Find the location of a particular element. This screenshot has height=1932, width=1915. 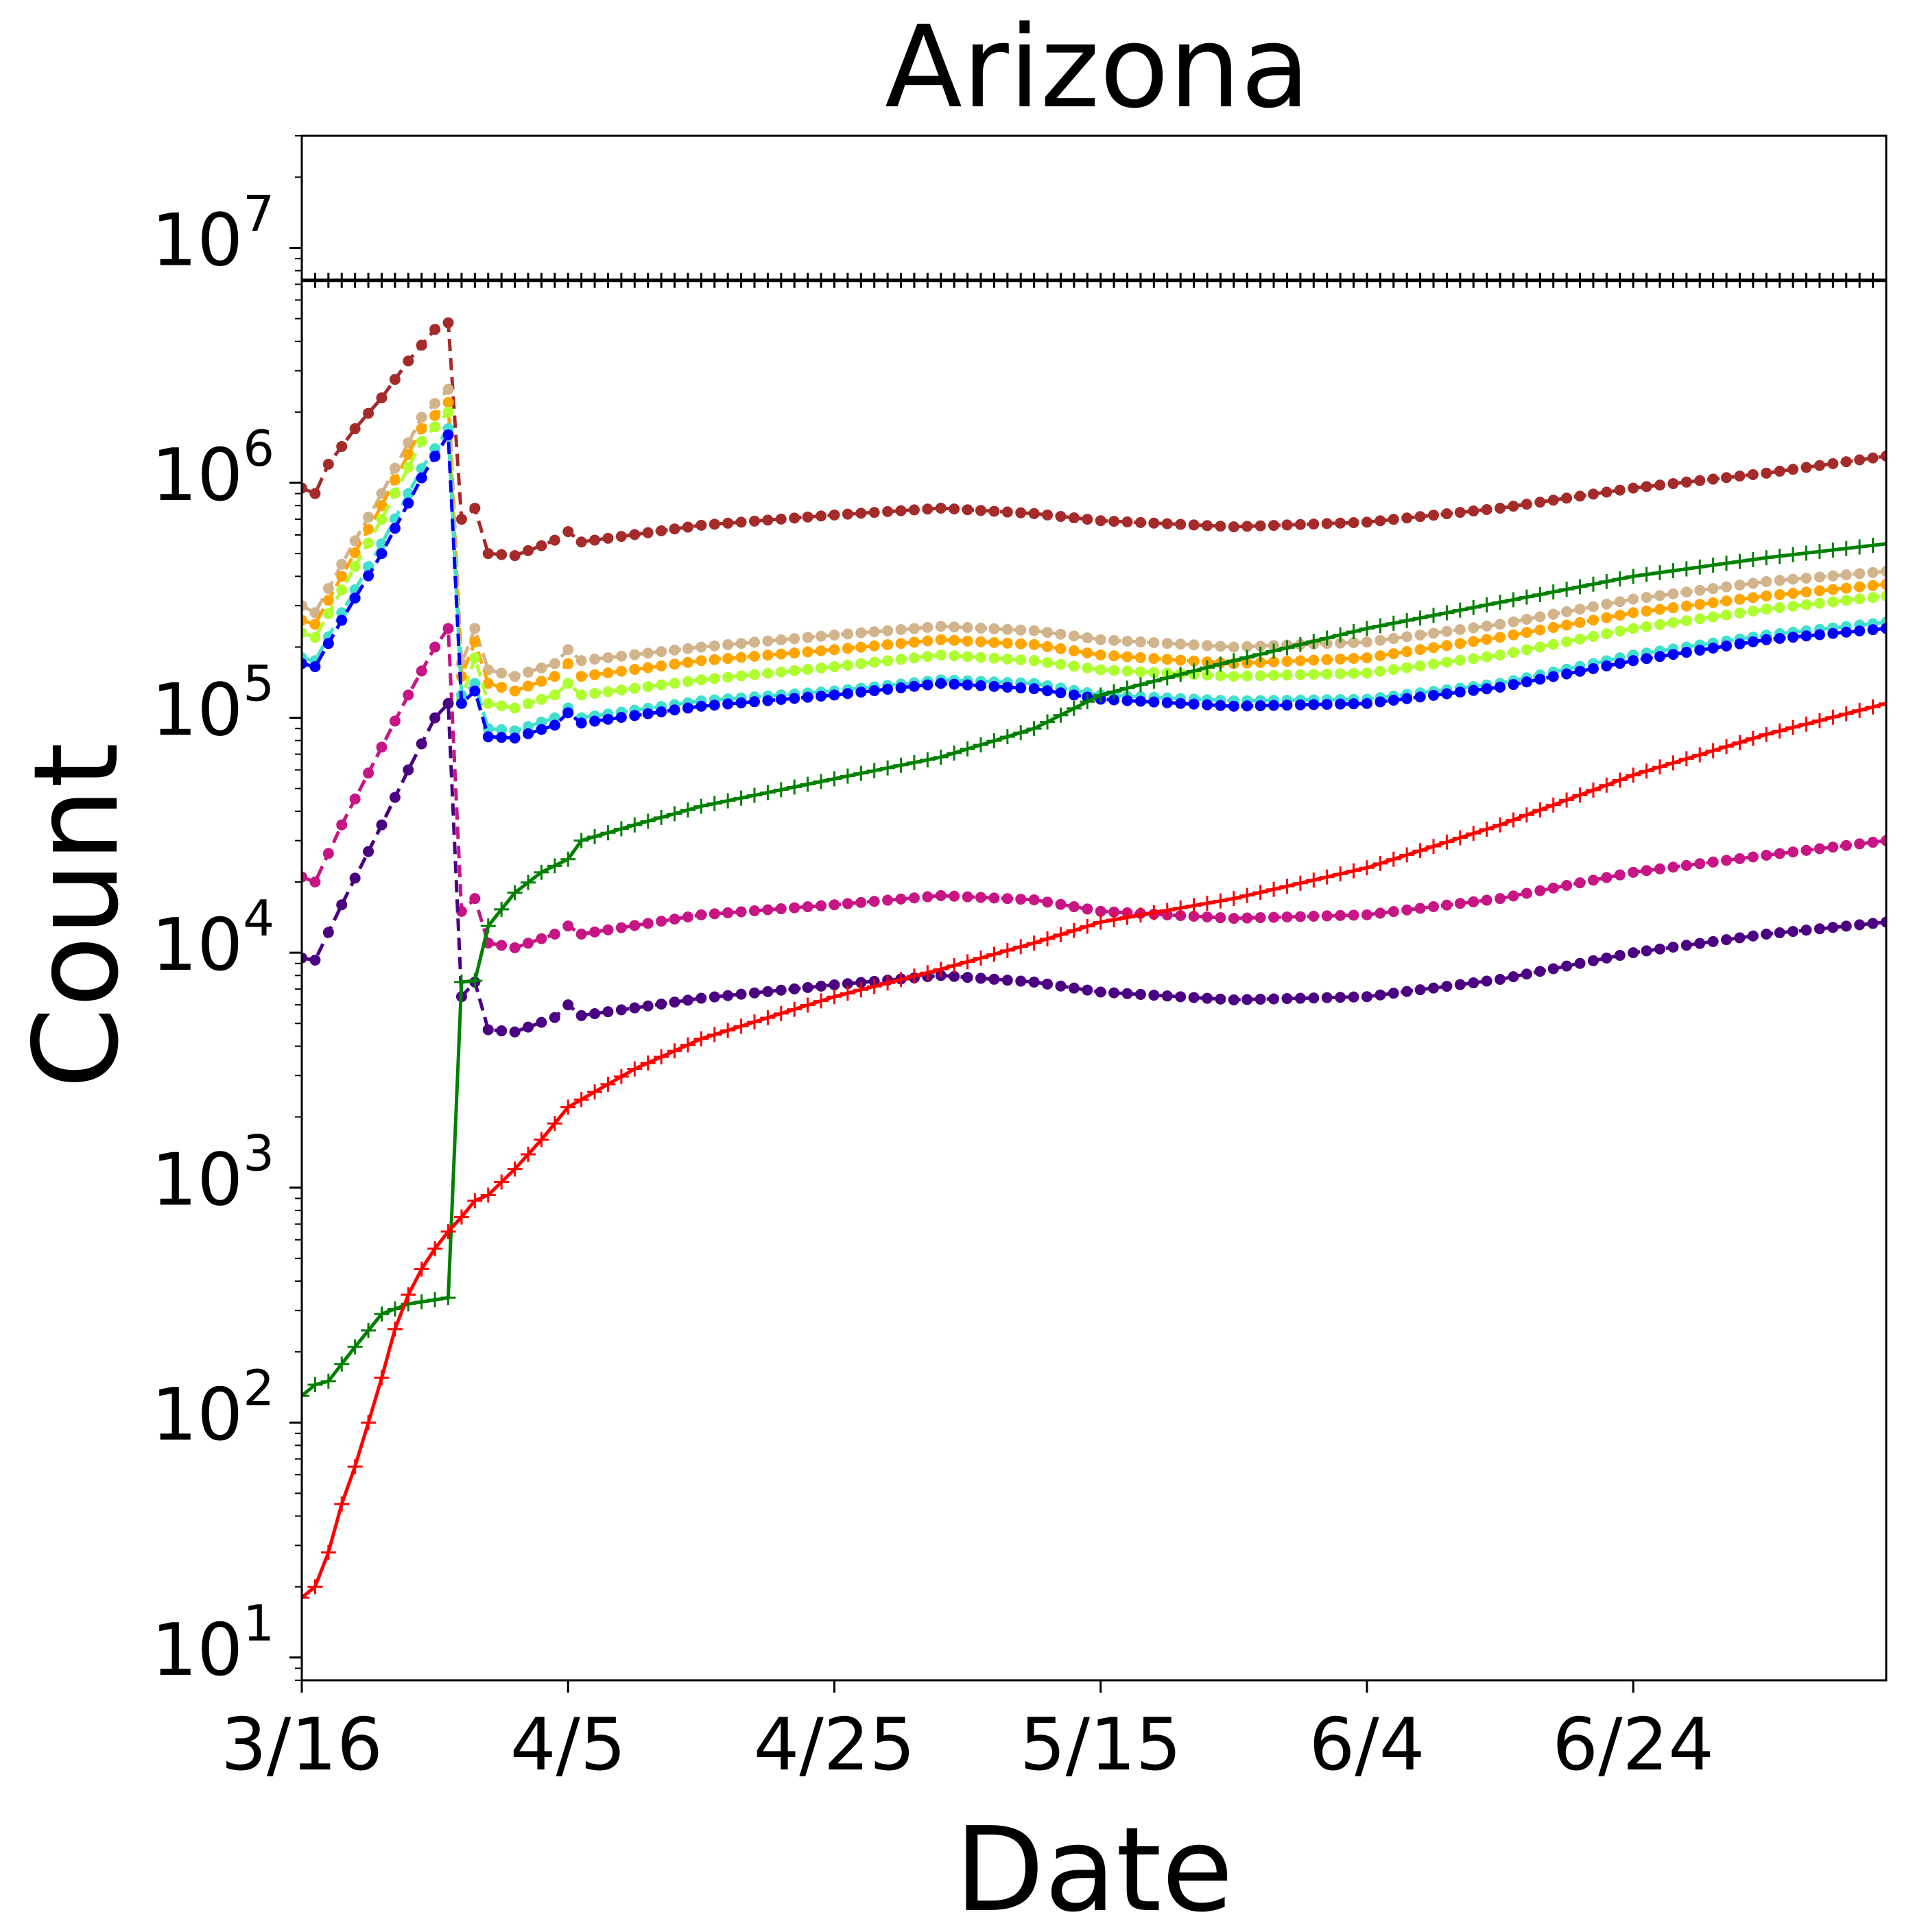

y-axis-label: Count is located at coordinates (77, 916).